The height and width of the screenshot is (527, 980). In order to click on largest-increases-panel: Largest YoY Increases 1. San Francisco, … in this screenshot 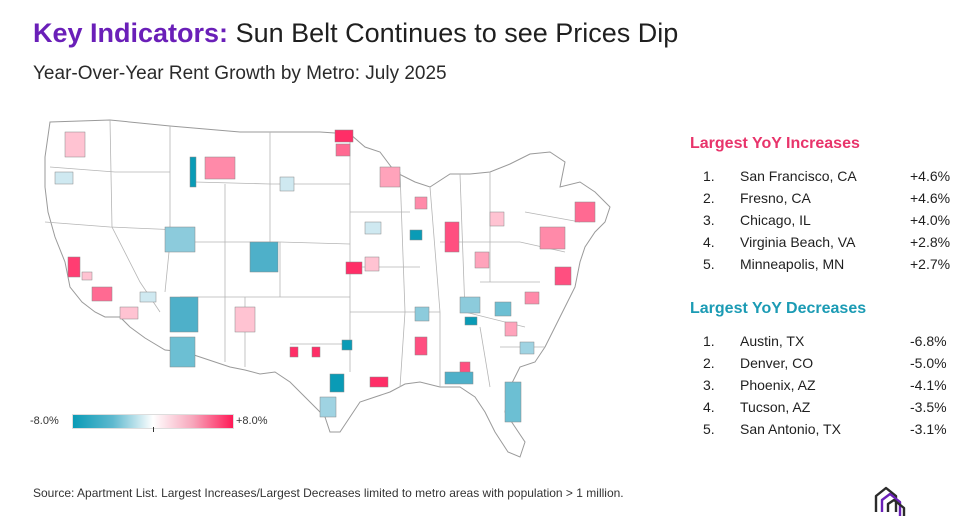, I will do `click(825, 205)`.